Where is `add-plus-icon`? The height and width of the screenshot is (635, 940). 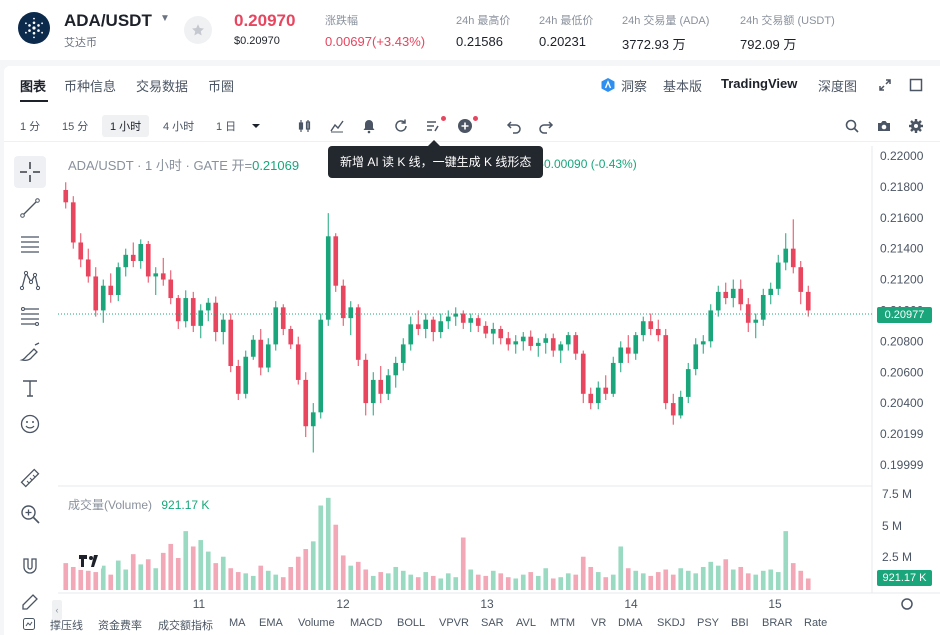 add-plus-icon is located at coordinates (465, 126).